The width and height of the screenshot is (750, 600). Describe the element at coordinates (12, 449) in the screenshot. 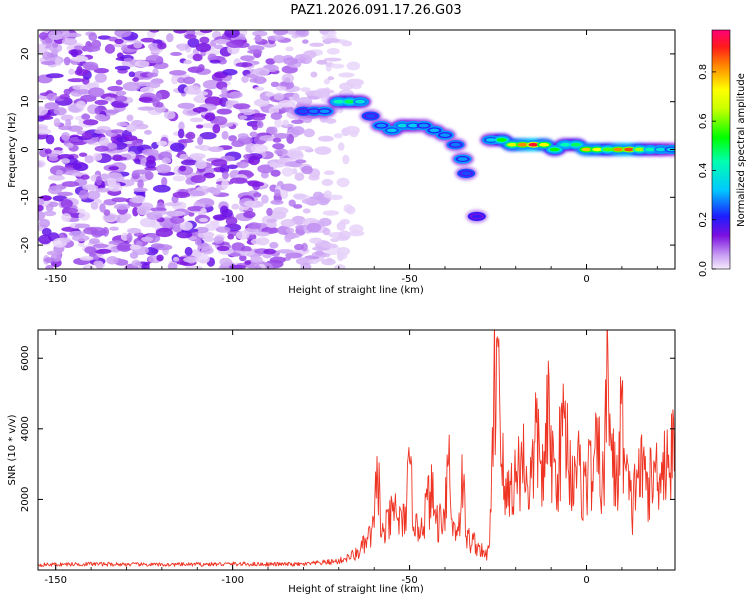

I see `snr-y-axis-label: SNR (10 * v/v)` at that location.